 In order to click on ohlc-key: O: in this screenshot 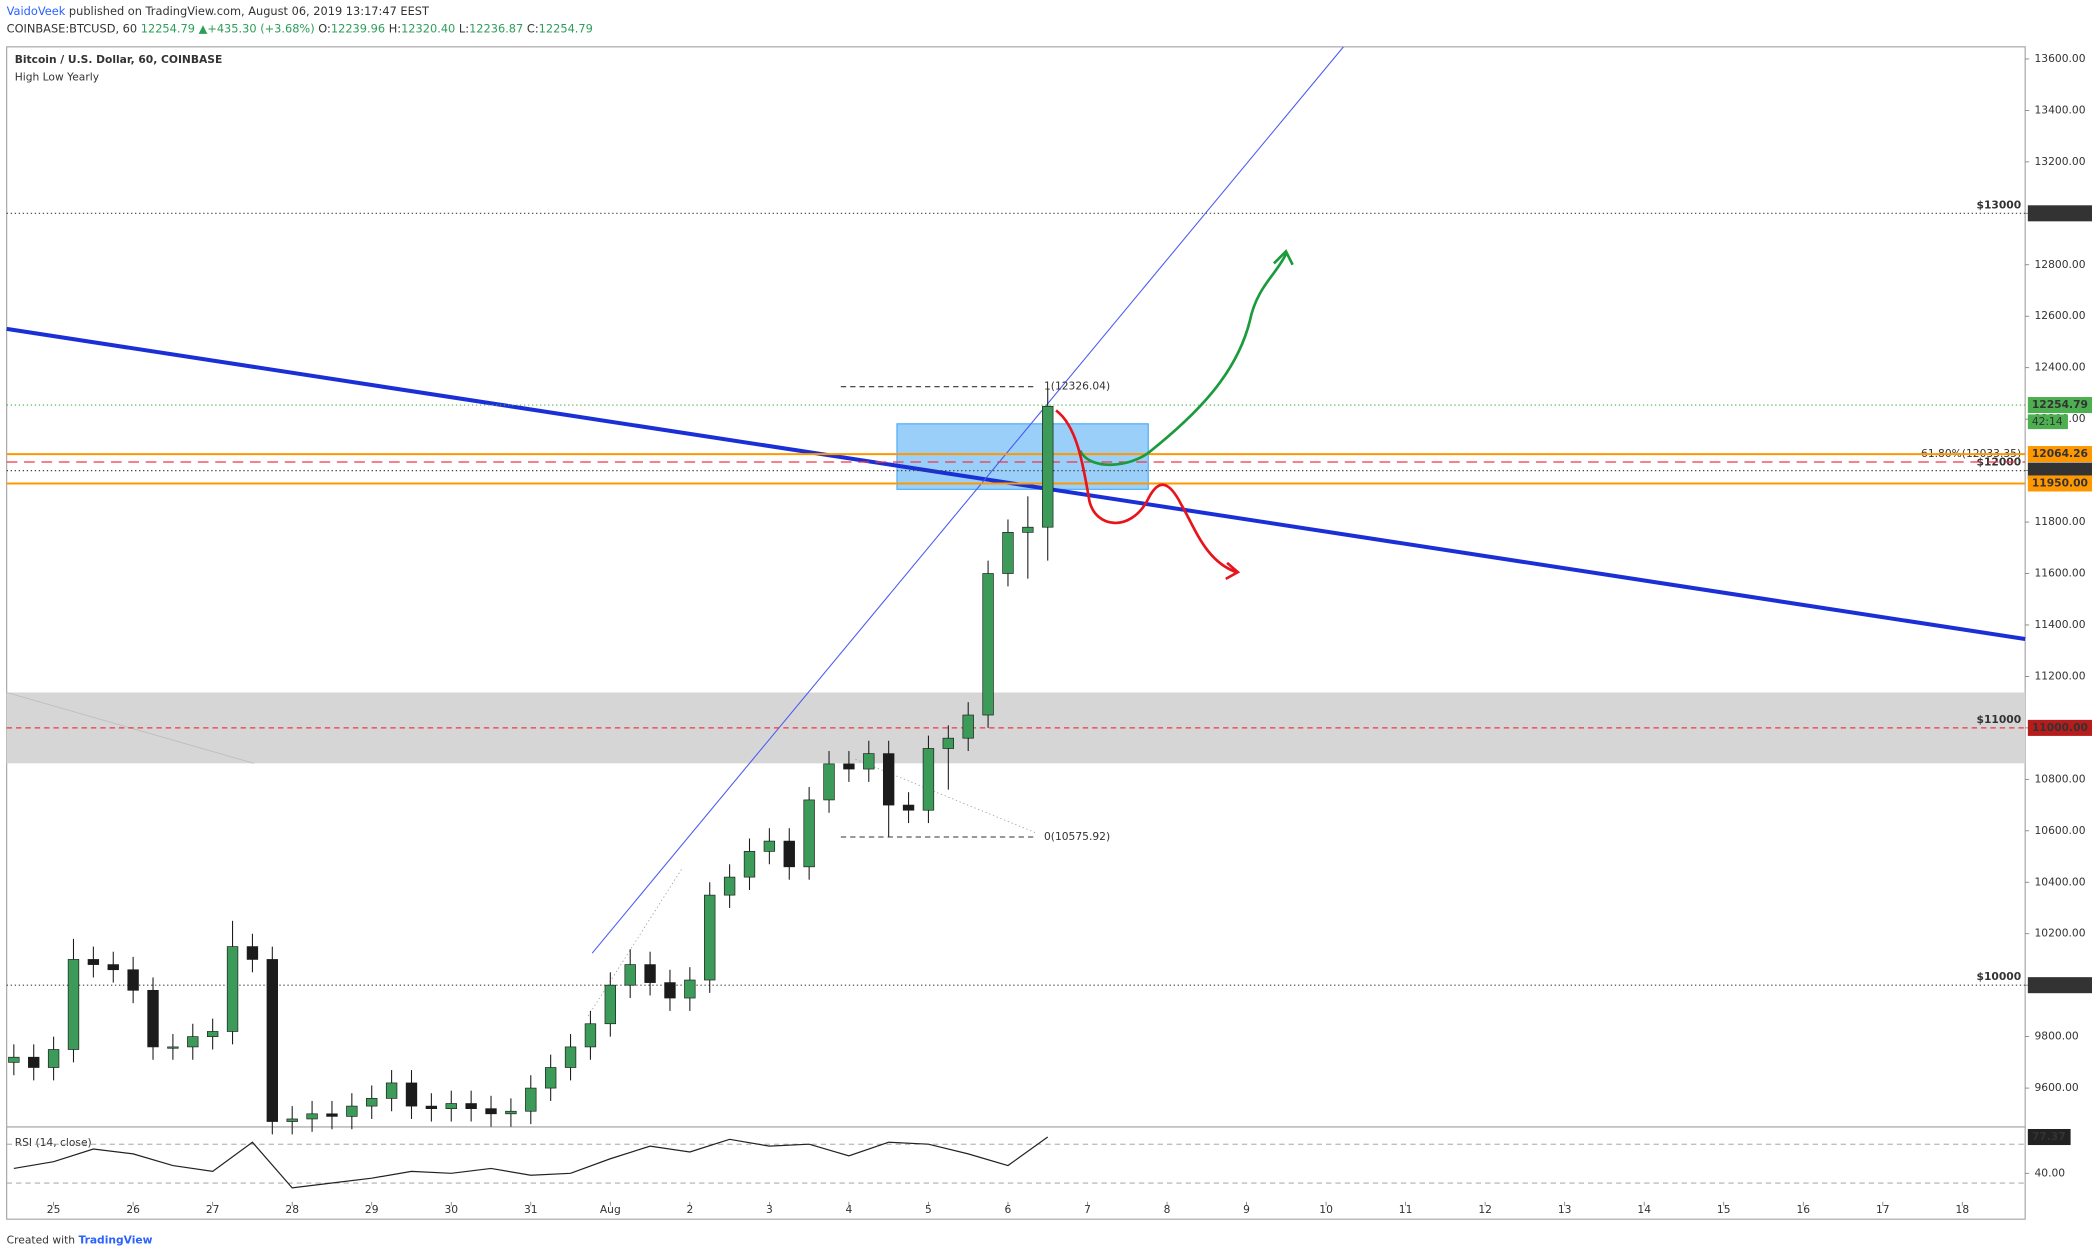, I will do `click(324, 28)`.